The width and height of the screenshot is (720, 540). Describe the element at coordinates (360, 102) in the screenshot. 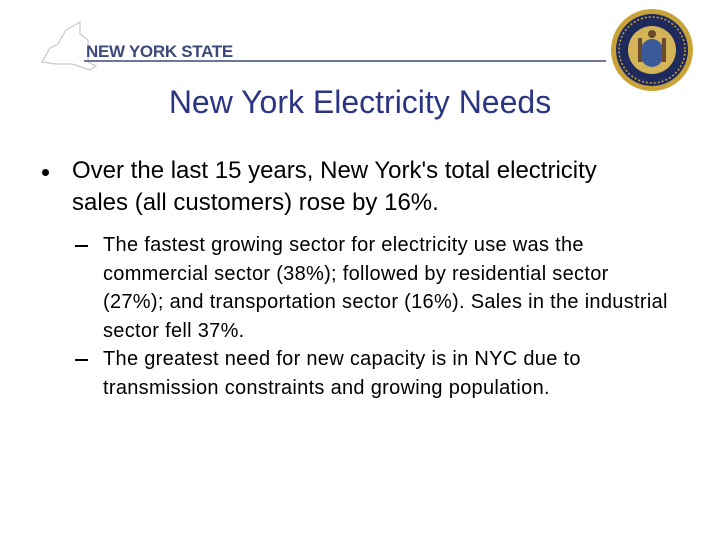

I see `slide-title: New York Electricity Needs` at that location.